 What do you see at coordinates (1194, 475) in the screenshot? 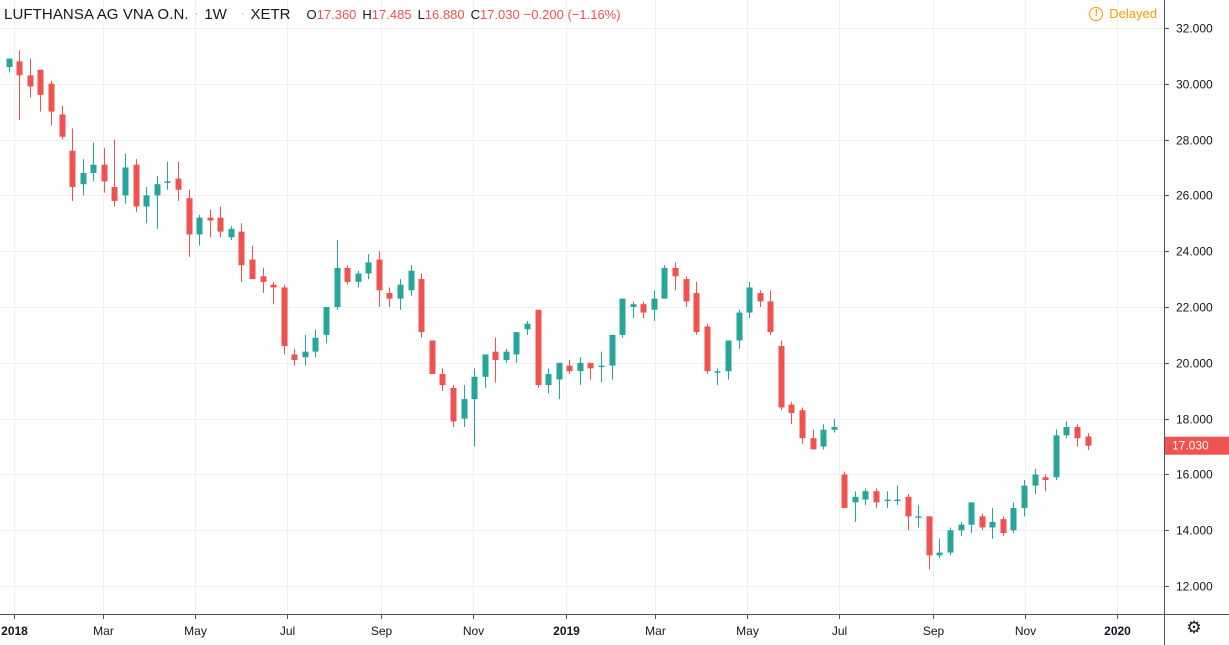
I see `y-tick-label: 16.000` at bounding box center [1194, 475].